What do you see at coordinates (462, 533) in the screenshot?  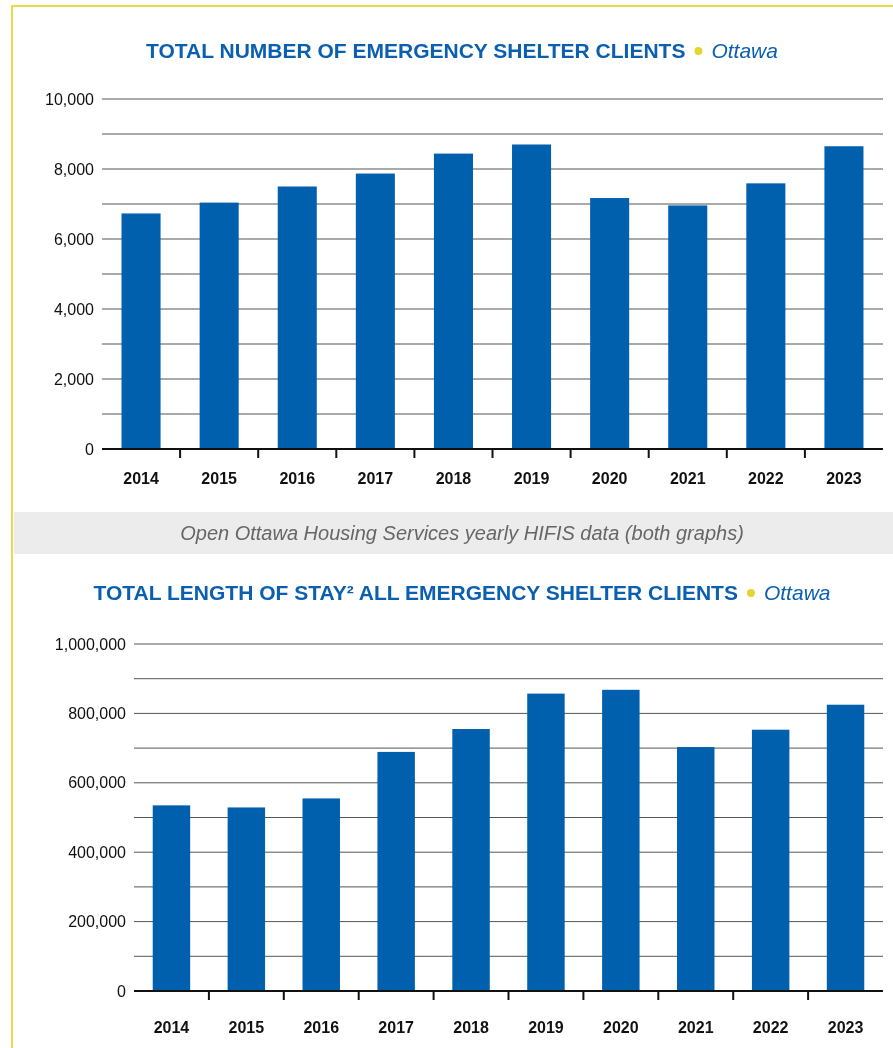 I see `text: Open Ottawa Housing Services yearly HIFIS data (both graphs)` at bounding box center [462, 533].